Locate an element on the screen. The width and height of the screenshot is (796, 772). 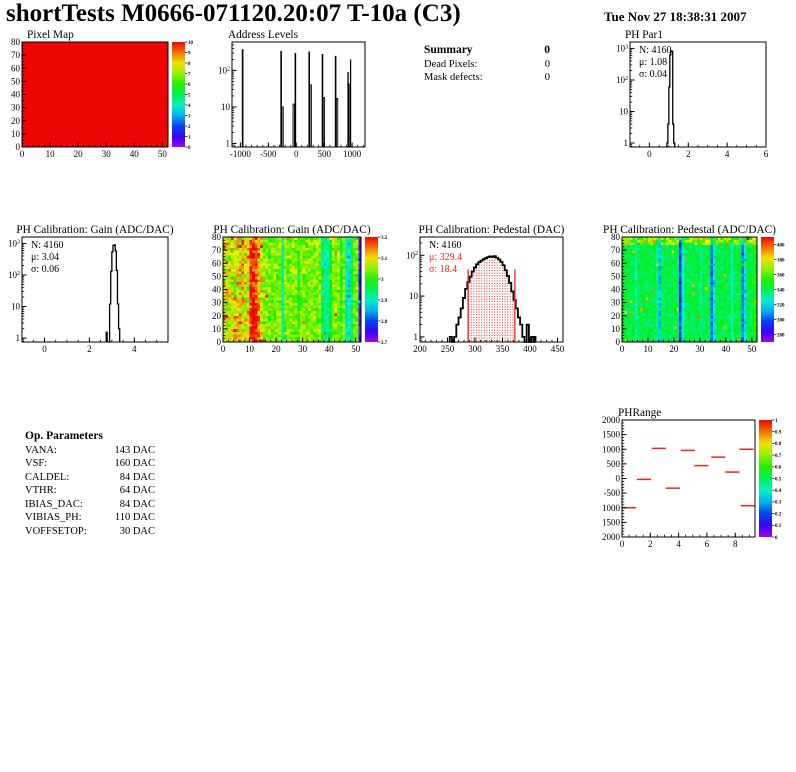
svg-text: 3 is located at coordinates (189, 116).